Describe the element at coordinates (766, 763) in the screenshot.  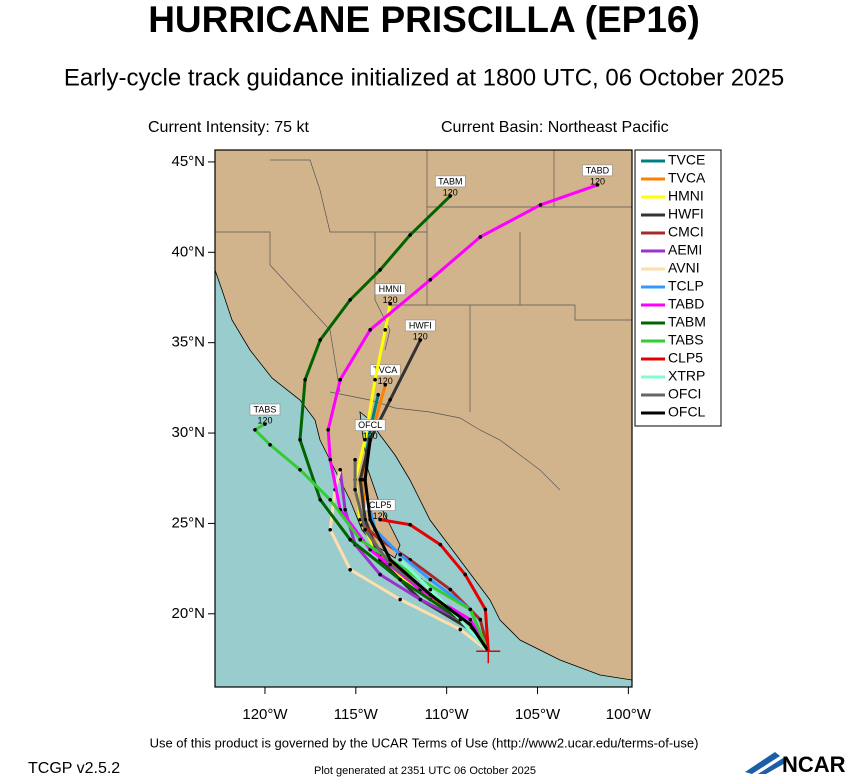
I see `logo-mark` at that location.